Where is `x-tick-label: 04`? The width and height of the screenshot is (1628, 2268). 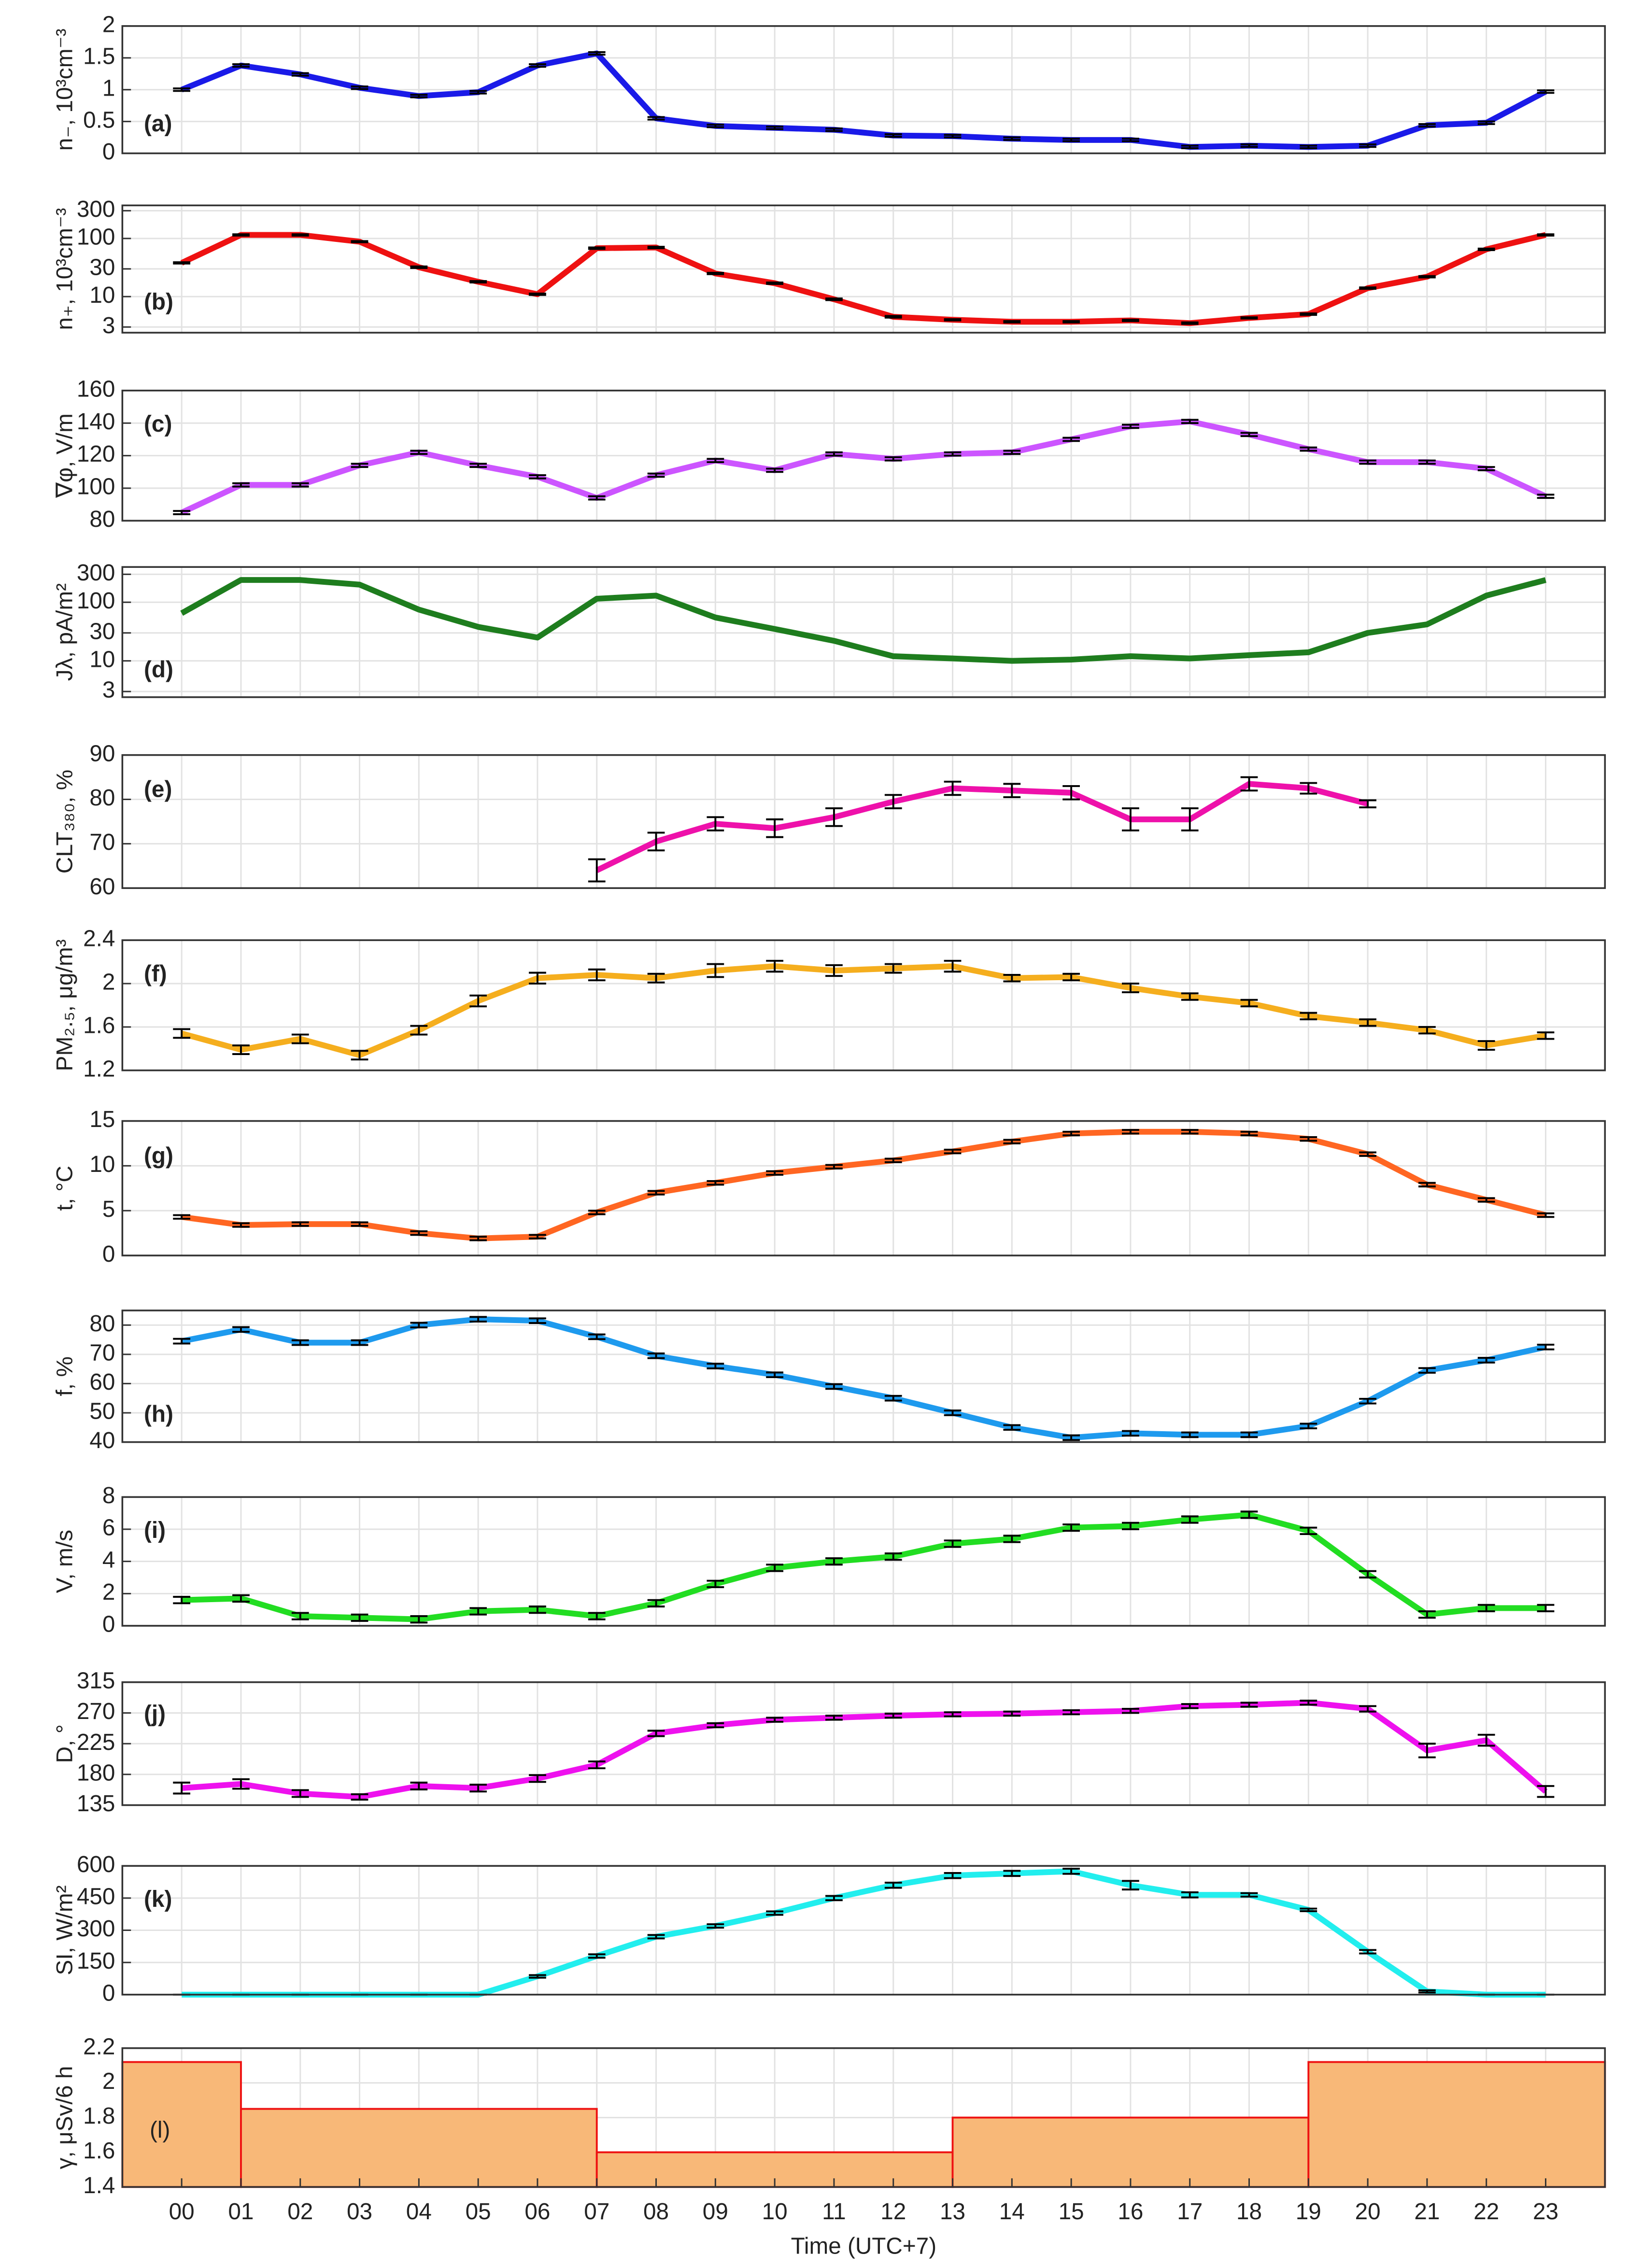
x-tick-label: 04 is located at coordinates (419, 2212).